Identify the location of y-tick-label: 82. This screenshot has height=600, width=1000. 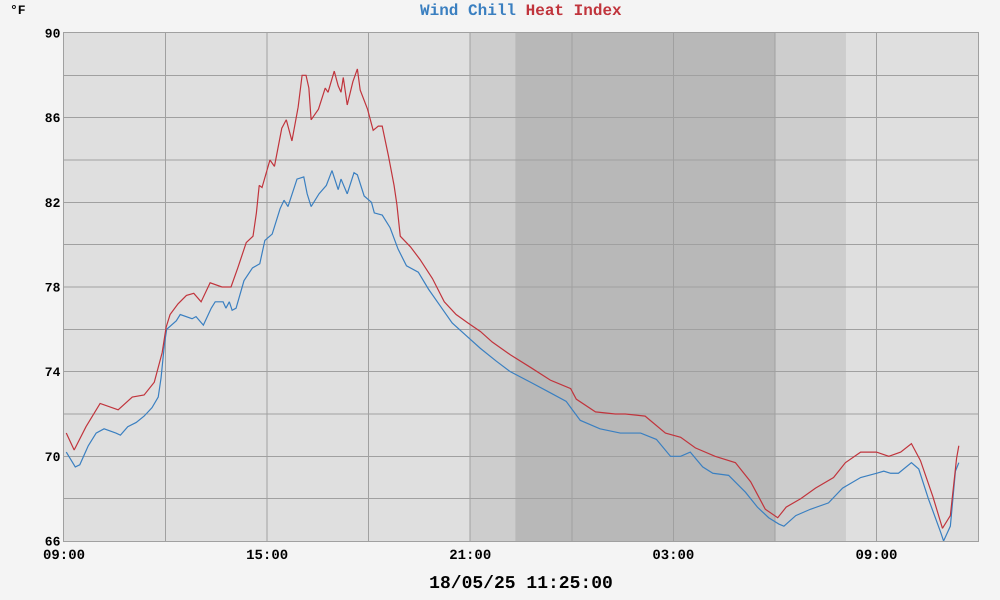
(52, 203).